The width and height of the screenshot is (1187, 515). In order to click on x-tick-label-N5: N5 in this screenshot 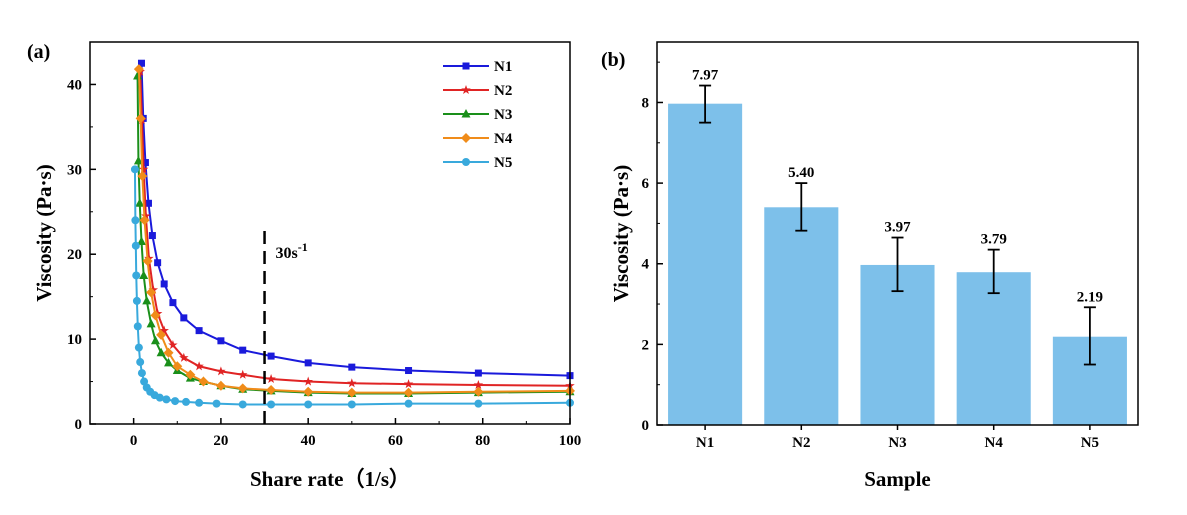, I will do `click(1090, 443)`.